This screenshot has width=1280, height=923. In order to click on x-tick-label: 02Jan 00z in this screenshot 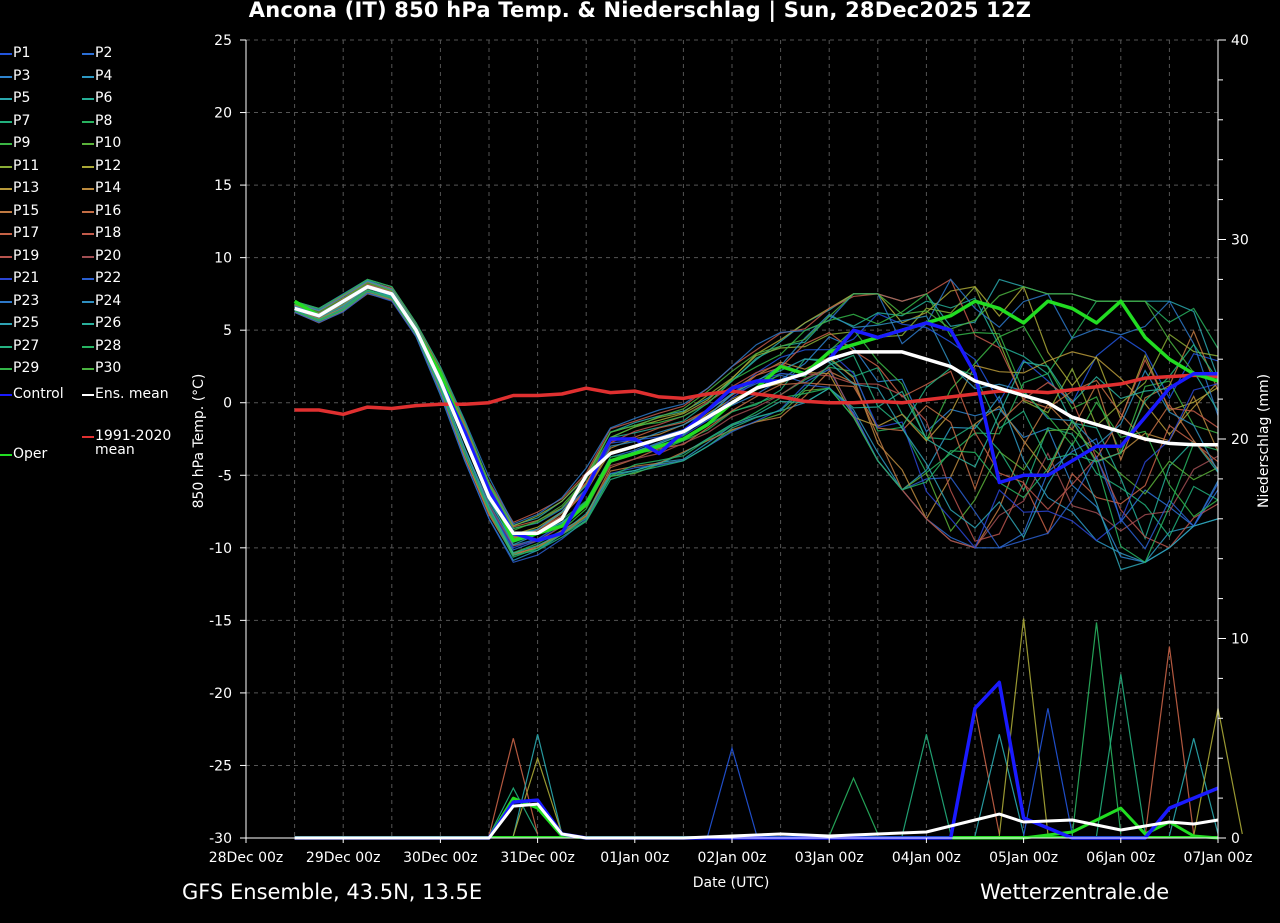, I will do `click(731, 858)`.